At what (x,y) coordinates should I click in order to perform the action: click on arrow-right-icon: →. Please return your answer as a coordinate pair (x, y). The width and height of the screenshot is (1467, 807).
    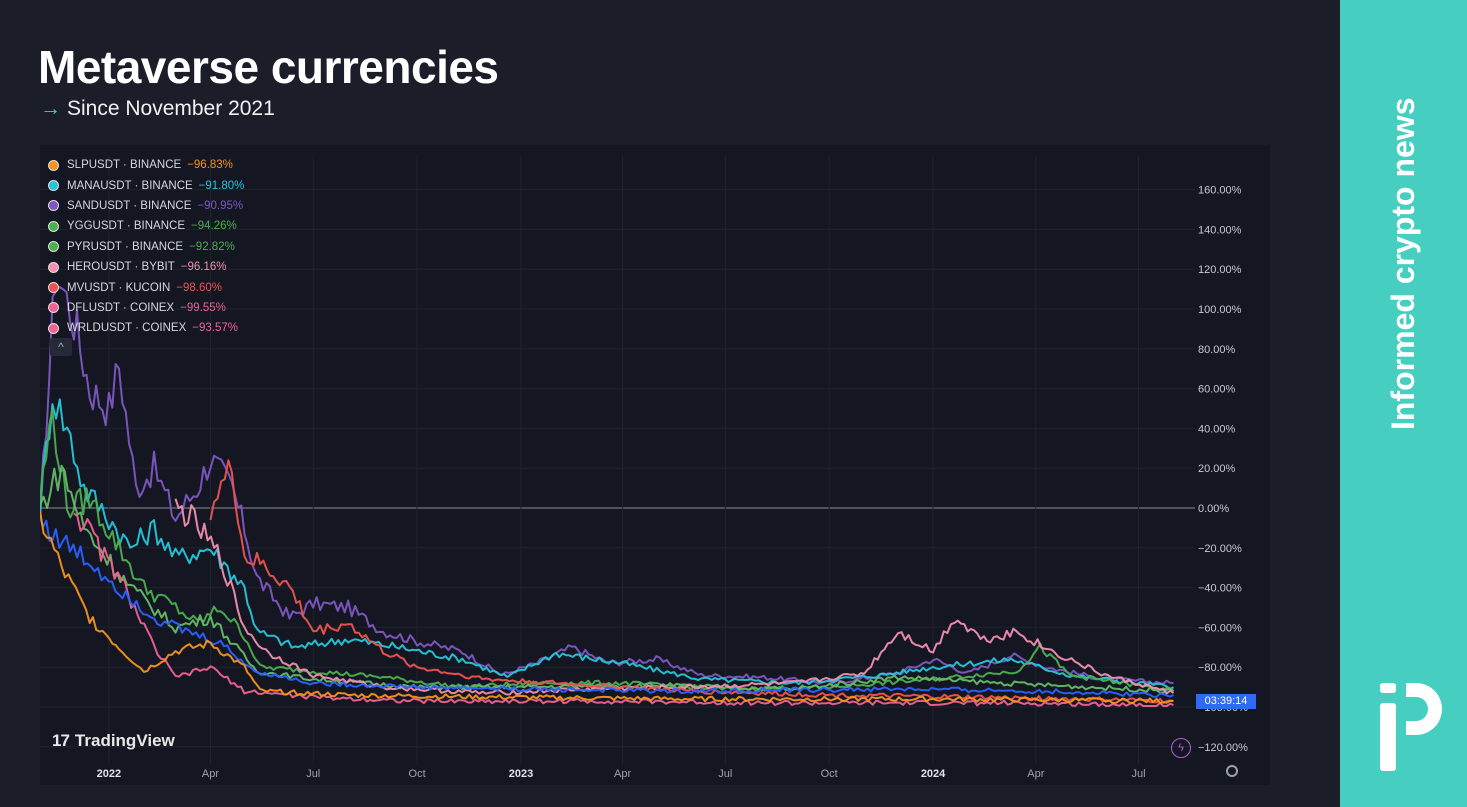
    Looking at the image, I should click on (50, 108).